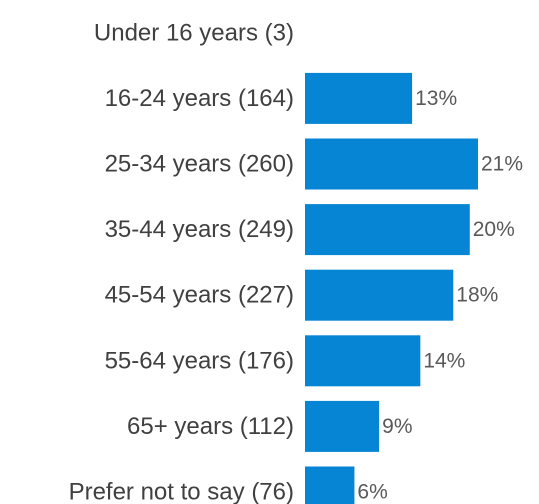 The image size is (539, 504). What do you see at coordinates (444, 360) in the screenshot?
I see `value-label-55-64-years-176: 14%` at bounding box center [444, 360].